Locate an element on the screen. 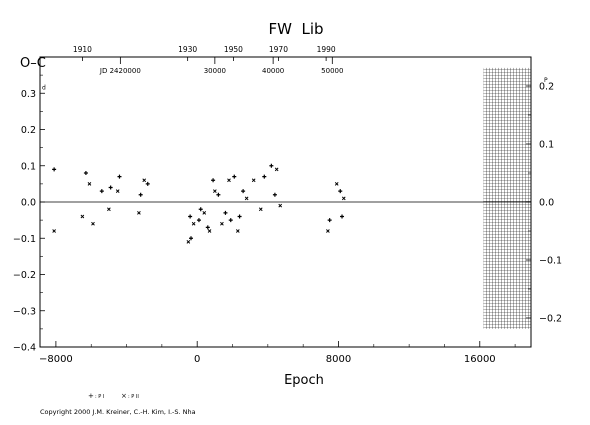 This screenshot has width=590, height=425. top-year-label: 1910 is located at coordinates (82, 49).